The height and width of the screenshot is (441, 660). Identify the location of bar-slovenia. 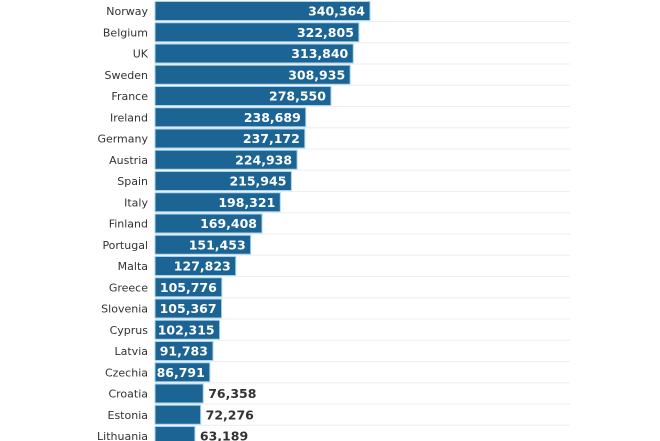
(188, 308).